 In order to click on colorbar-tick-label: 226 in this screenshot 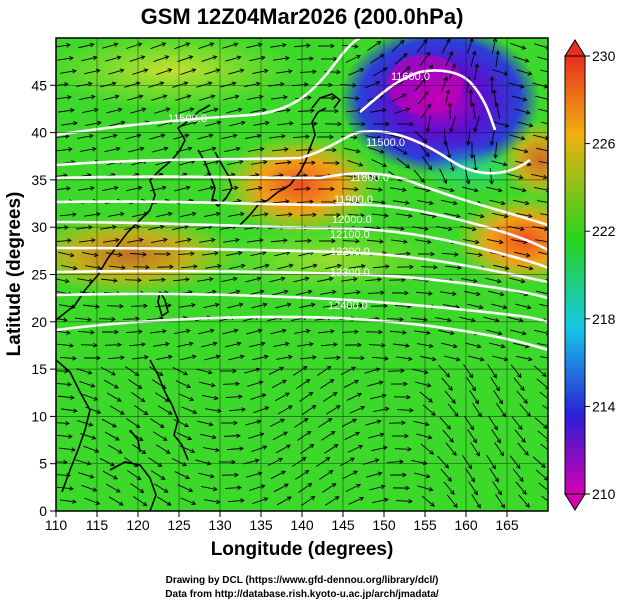, I will do `click(604, 144)`.